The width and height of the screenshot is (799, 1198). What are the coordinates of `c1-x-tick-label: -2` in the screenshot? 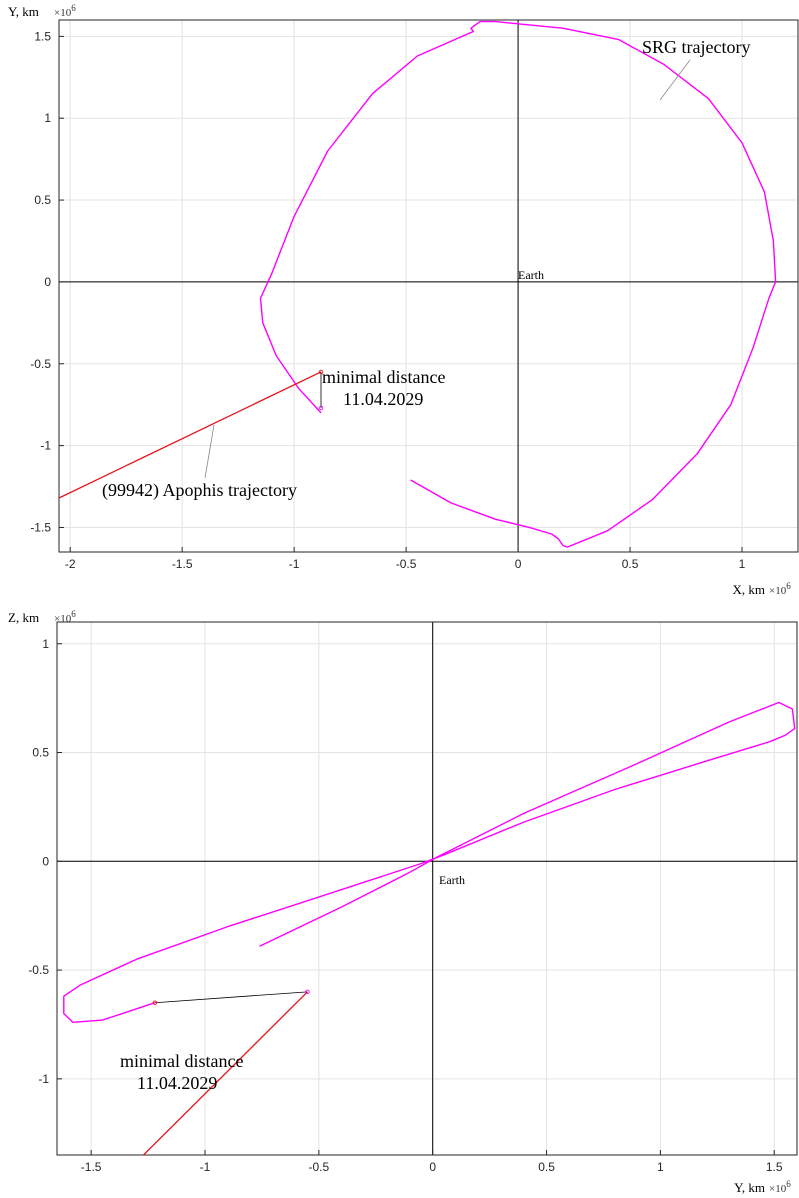 It's located at (70, 564).